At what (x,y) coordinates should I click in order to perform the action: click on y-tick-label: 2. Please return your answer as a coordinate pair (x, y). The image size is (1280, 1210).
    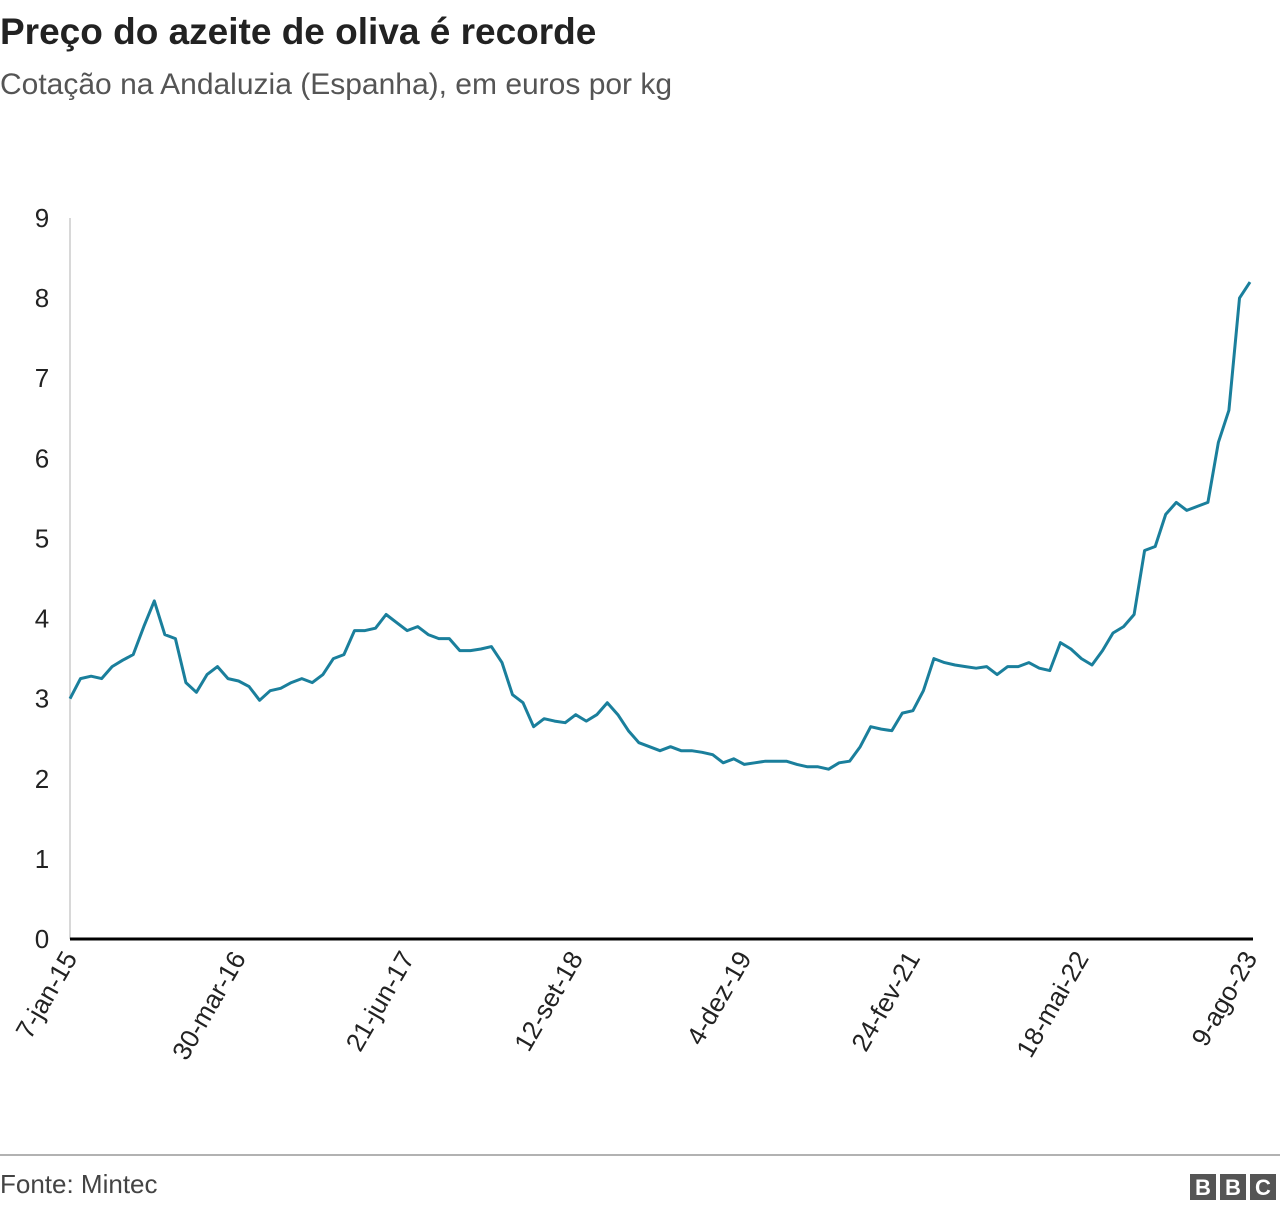
    Looking at the image, I should click on (42, 779).